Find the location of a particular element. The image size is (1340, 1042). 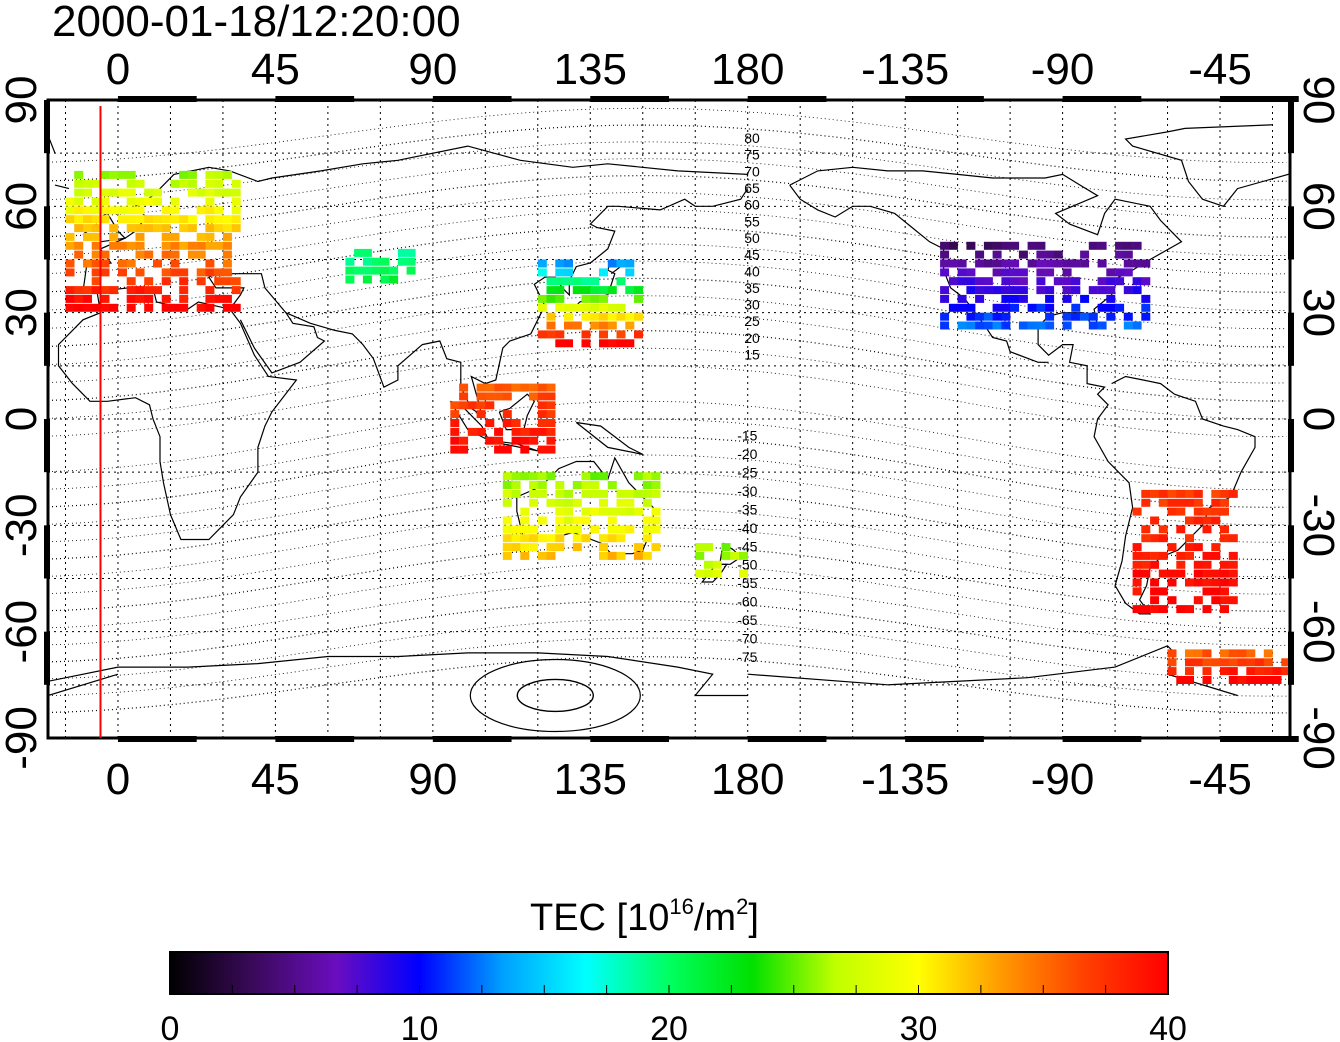

contour-label: -25 is located at coordinates (747, 473).